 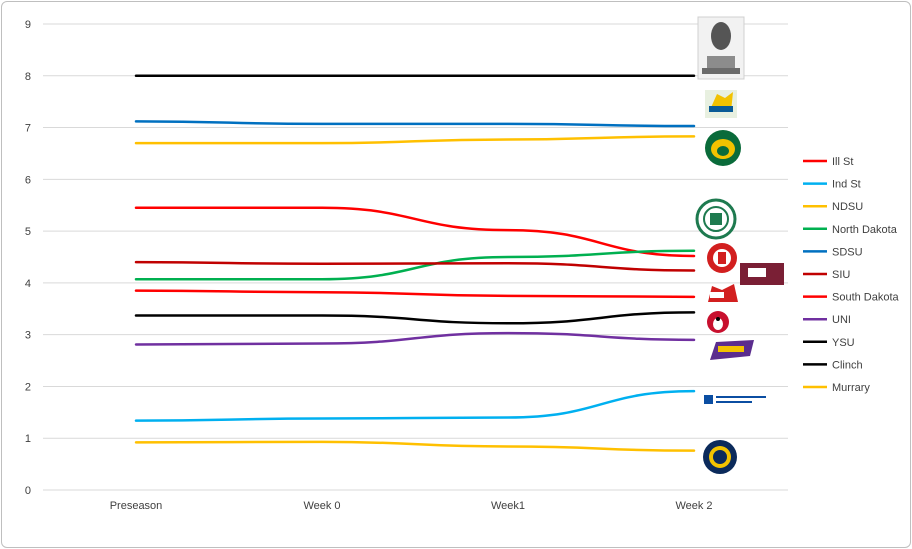 What do you see at coordinates (826, 275) in the screenshot?
I see `legend-item: SIU` at bounding box center [826, 275].